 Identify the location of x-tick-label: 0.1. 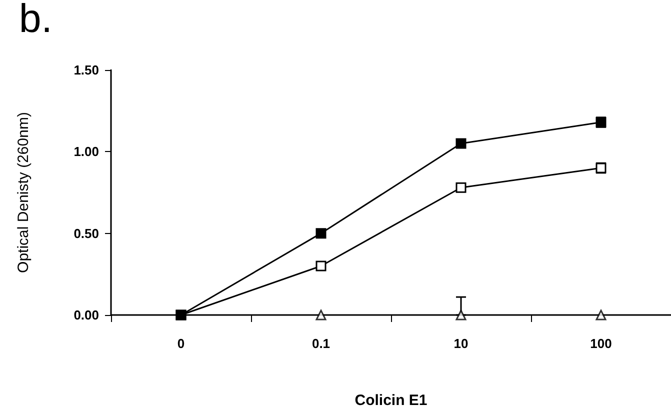
(321, 343).